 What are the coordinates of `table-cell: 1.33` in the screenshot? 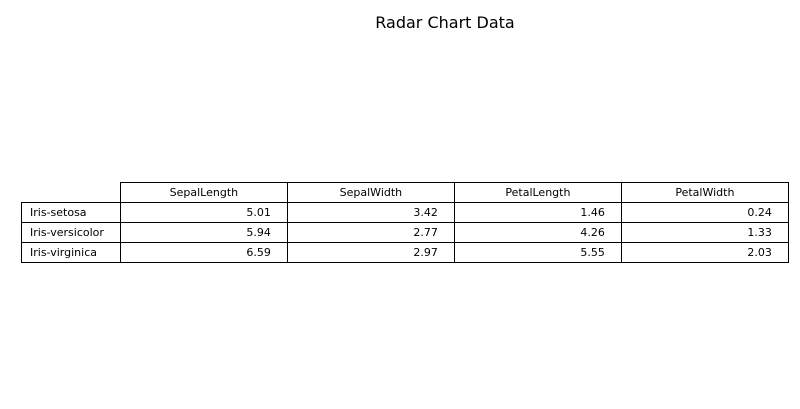 It's located at (704, 232).